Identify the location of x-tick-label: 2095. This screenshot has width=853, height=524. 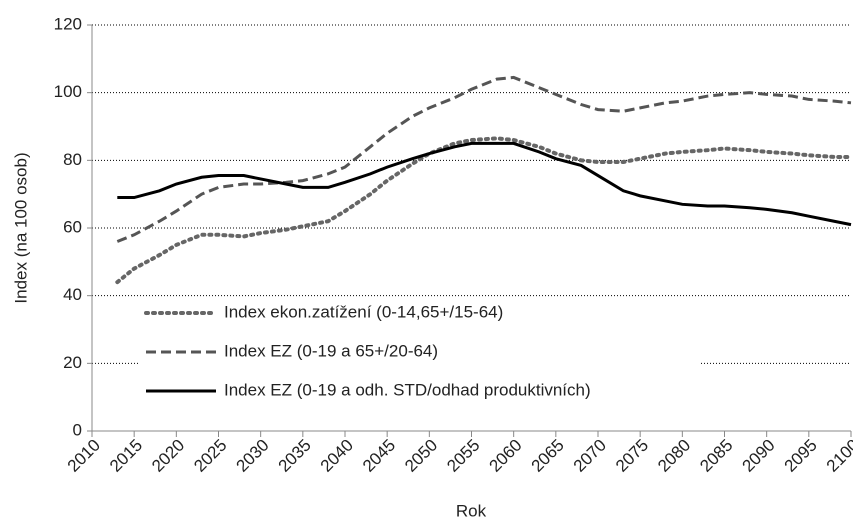
(801, 456).